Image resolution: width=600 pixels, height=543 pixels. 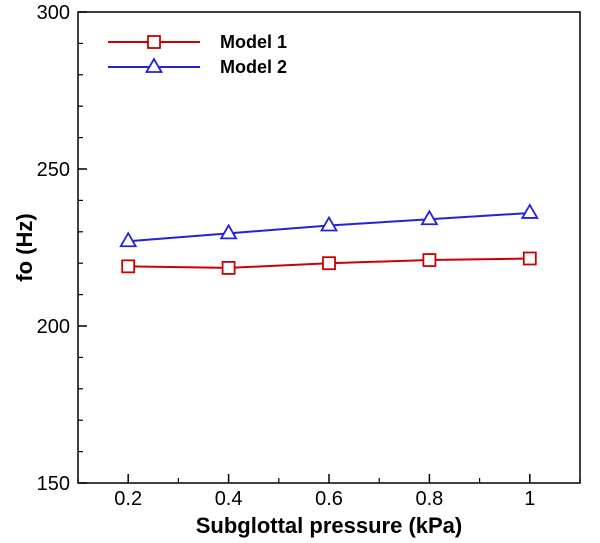 What do you see at coordinates (197, 54) in the screenshot?
I see `legend: Model 1 Model 2` at bounding box center [197, 54].